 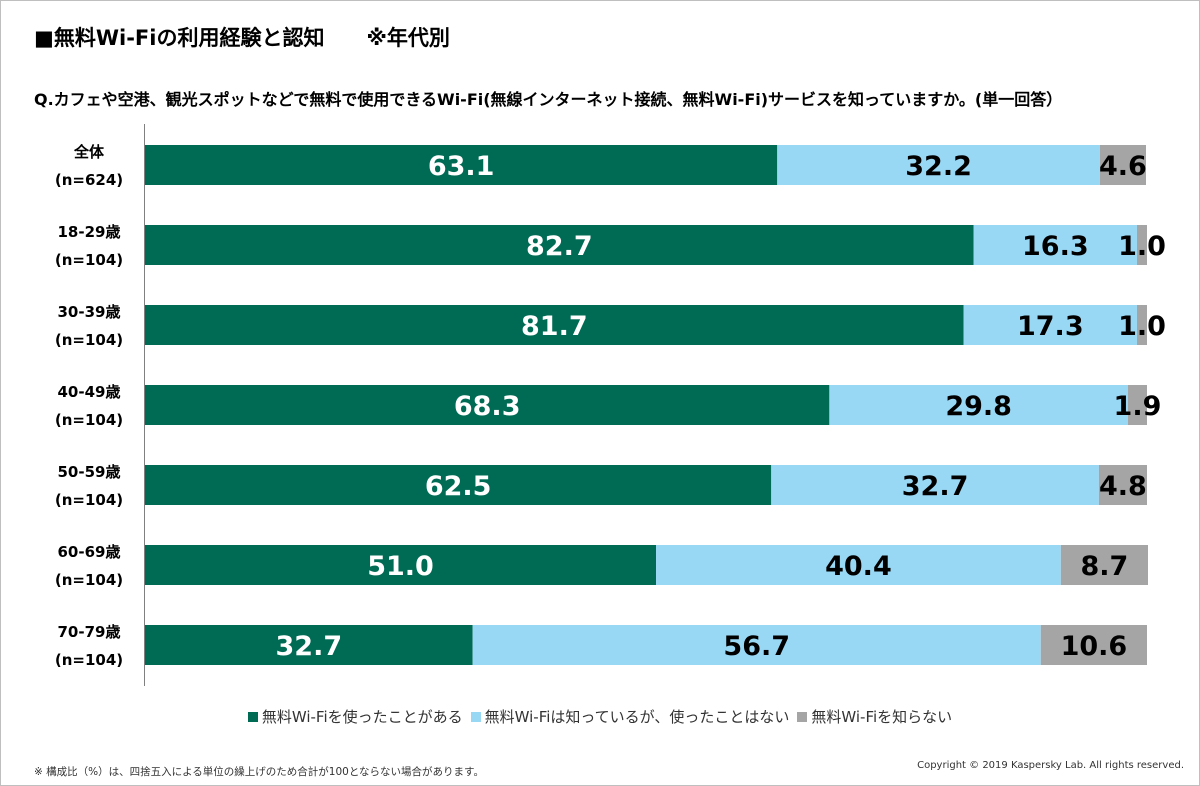 I want to click on data-label: 40.4, so click(x=858, y=566).